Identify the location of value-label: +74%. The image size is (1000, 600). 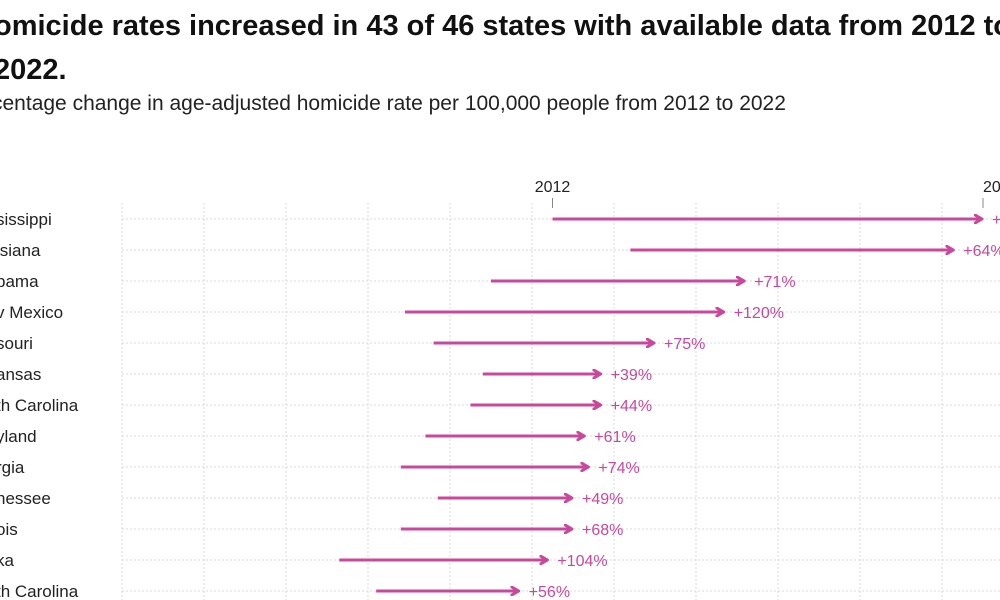
(618, 468).